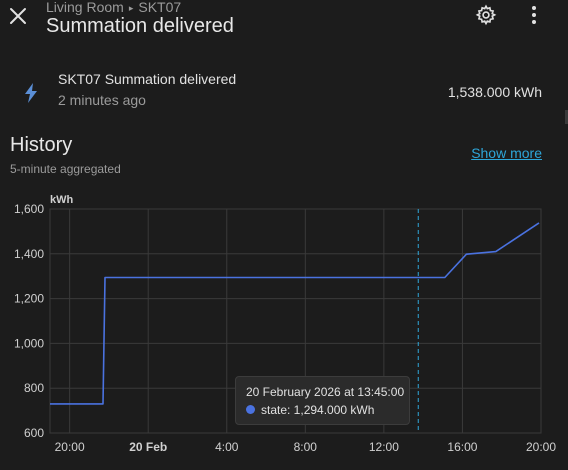  I want to click on breadcrumb-device: SKT07, so click(160, 7).